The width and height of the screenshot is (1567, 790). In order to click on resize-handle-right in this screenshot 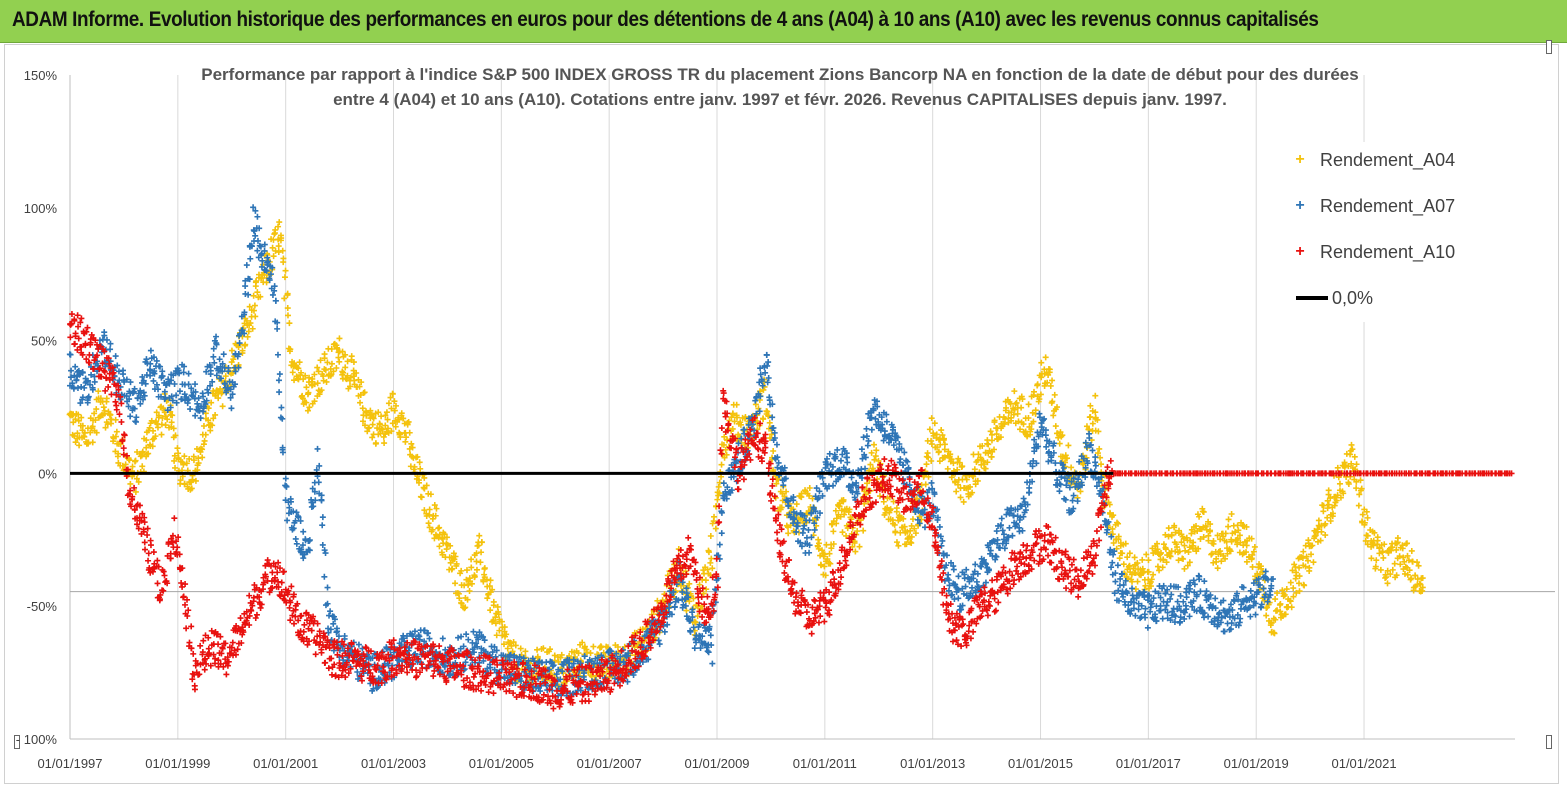, I will do `click(1549, 742)`.